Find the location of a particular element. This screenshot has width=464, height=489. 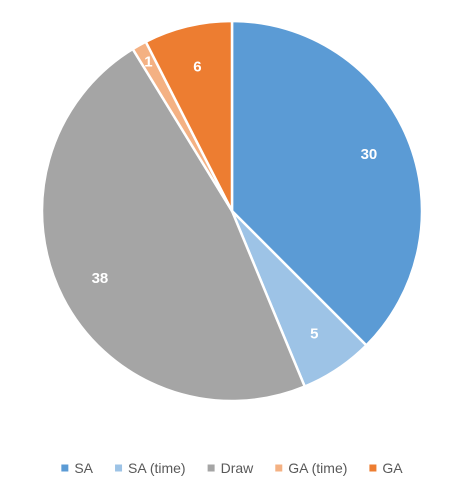

legend-label-sa: SA is located at coordinates (83, 468).